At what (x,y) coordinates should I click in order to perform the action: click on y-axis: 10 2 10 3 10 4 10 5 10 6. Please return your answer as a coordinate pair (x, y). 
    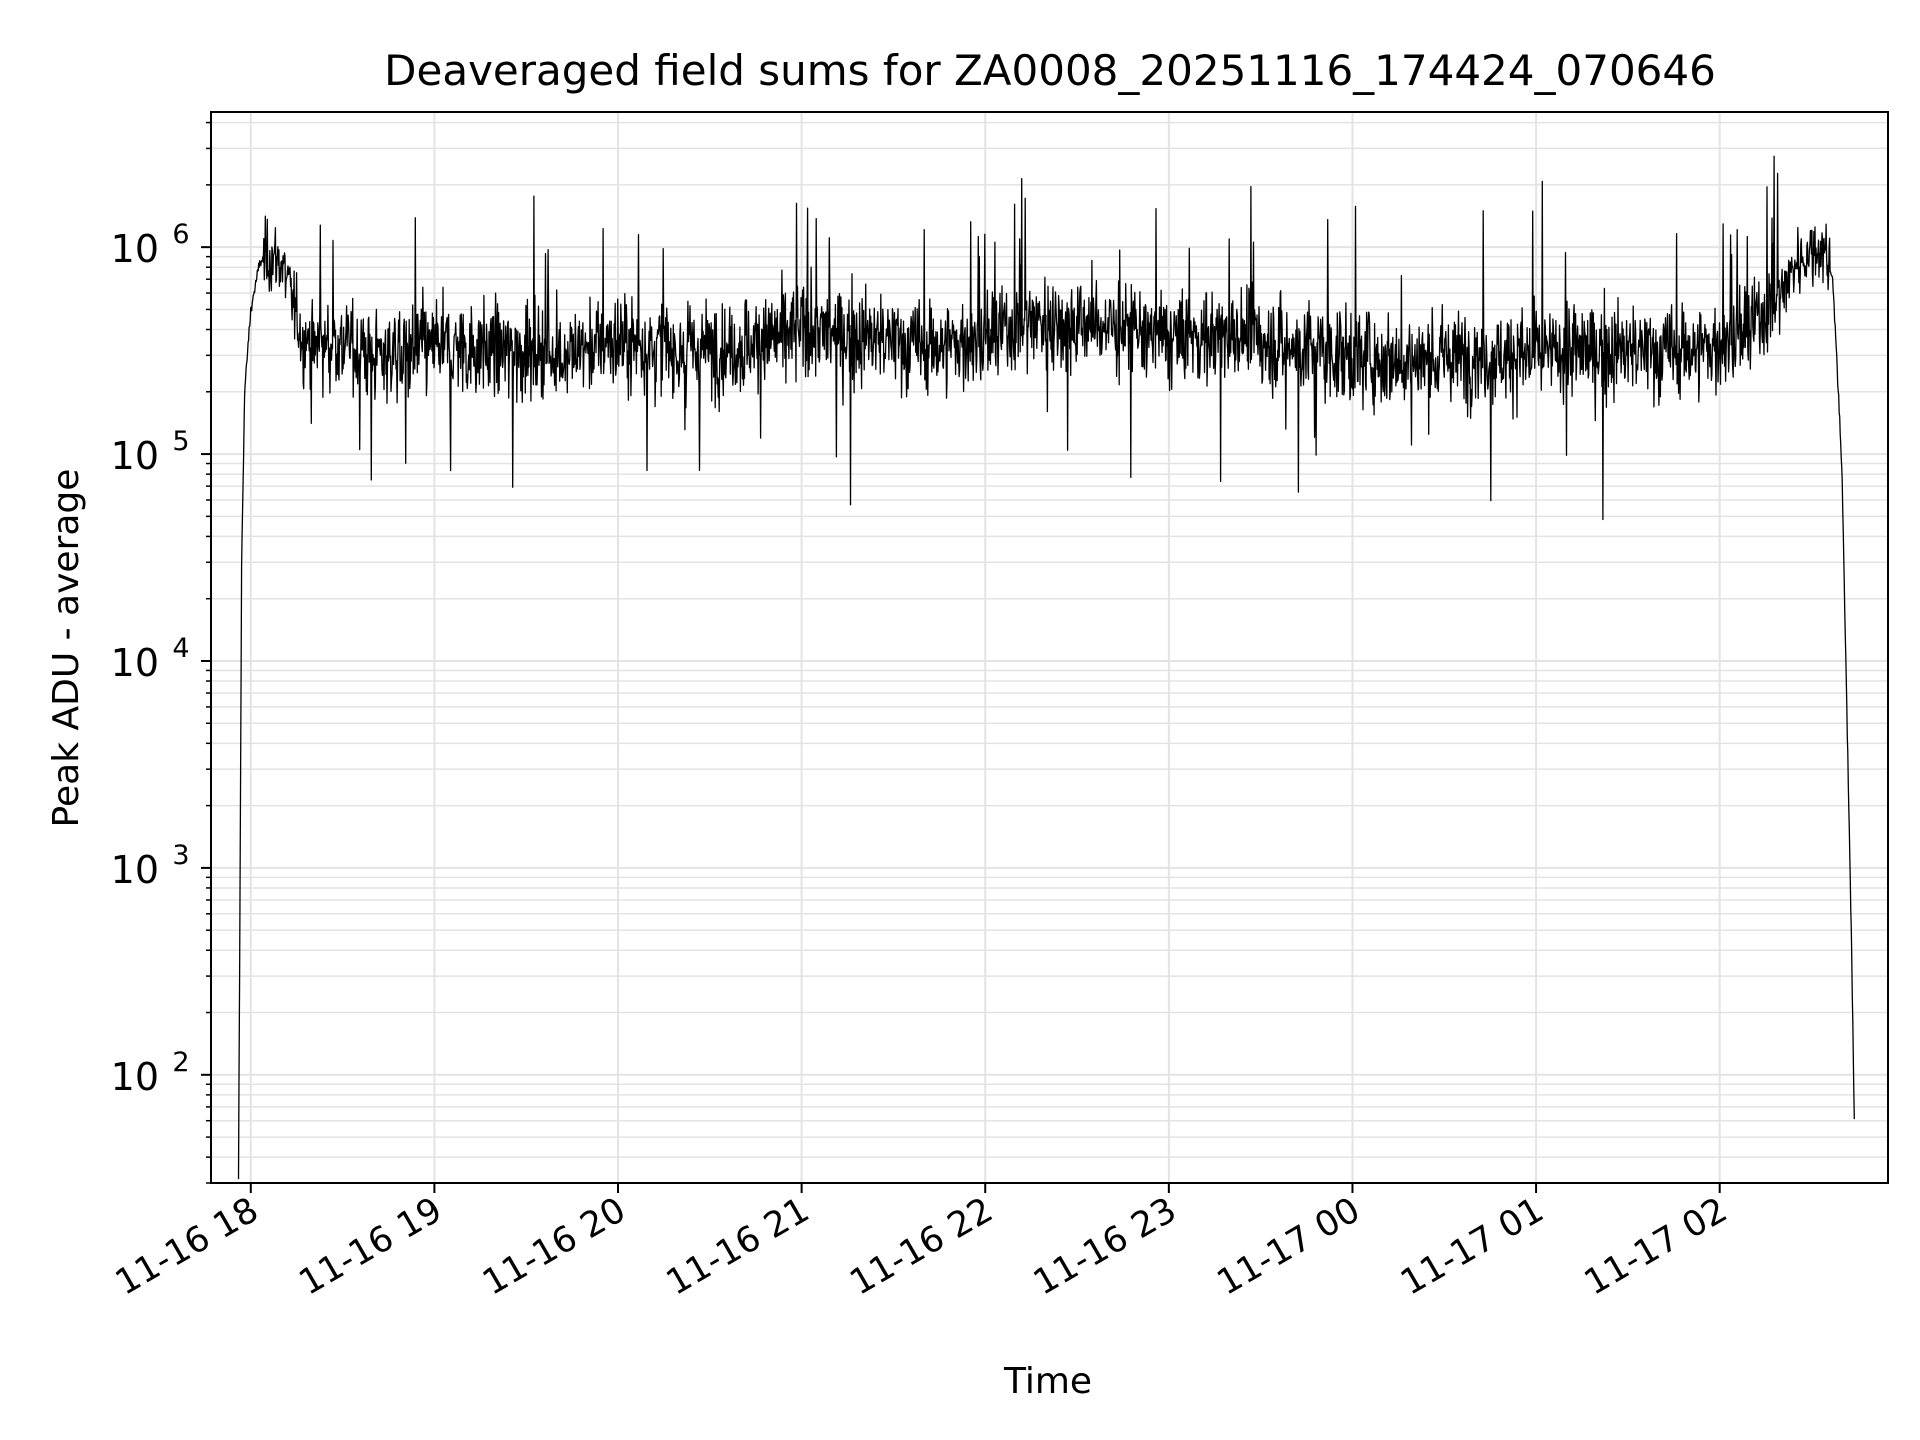
    Looking at the image, I should click on (161, 652).